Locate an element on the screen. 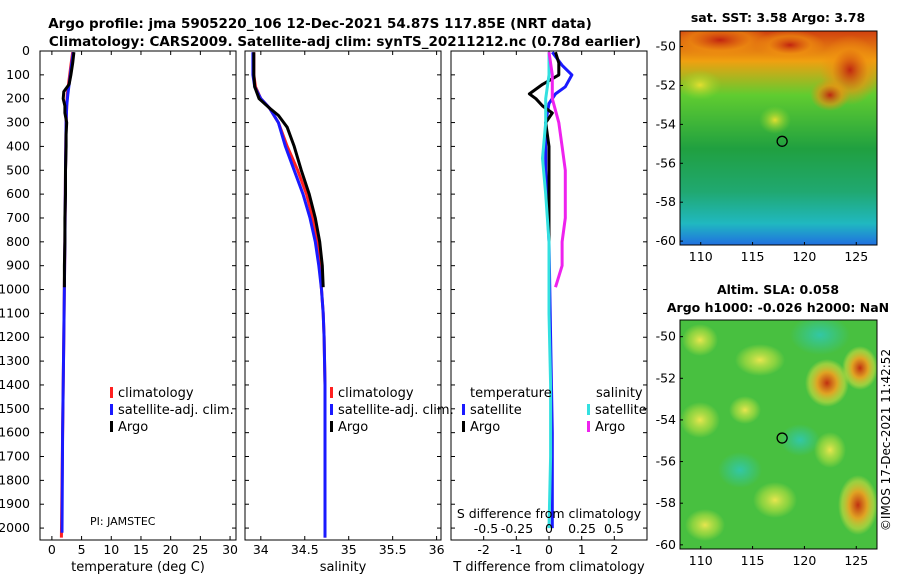 The image size is (900, 580). map-x-tick-label: 120 is located at coordinates (804, 256).